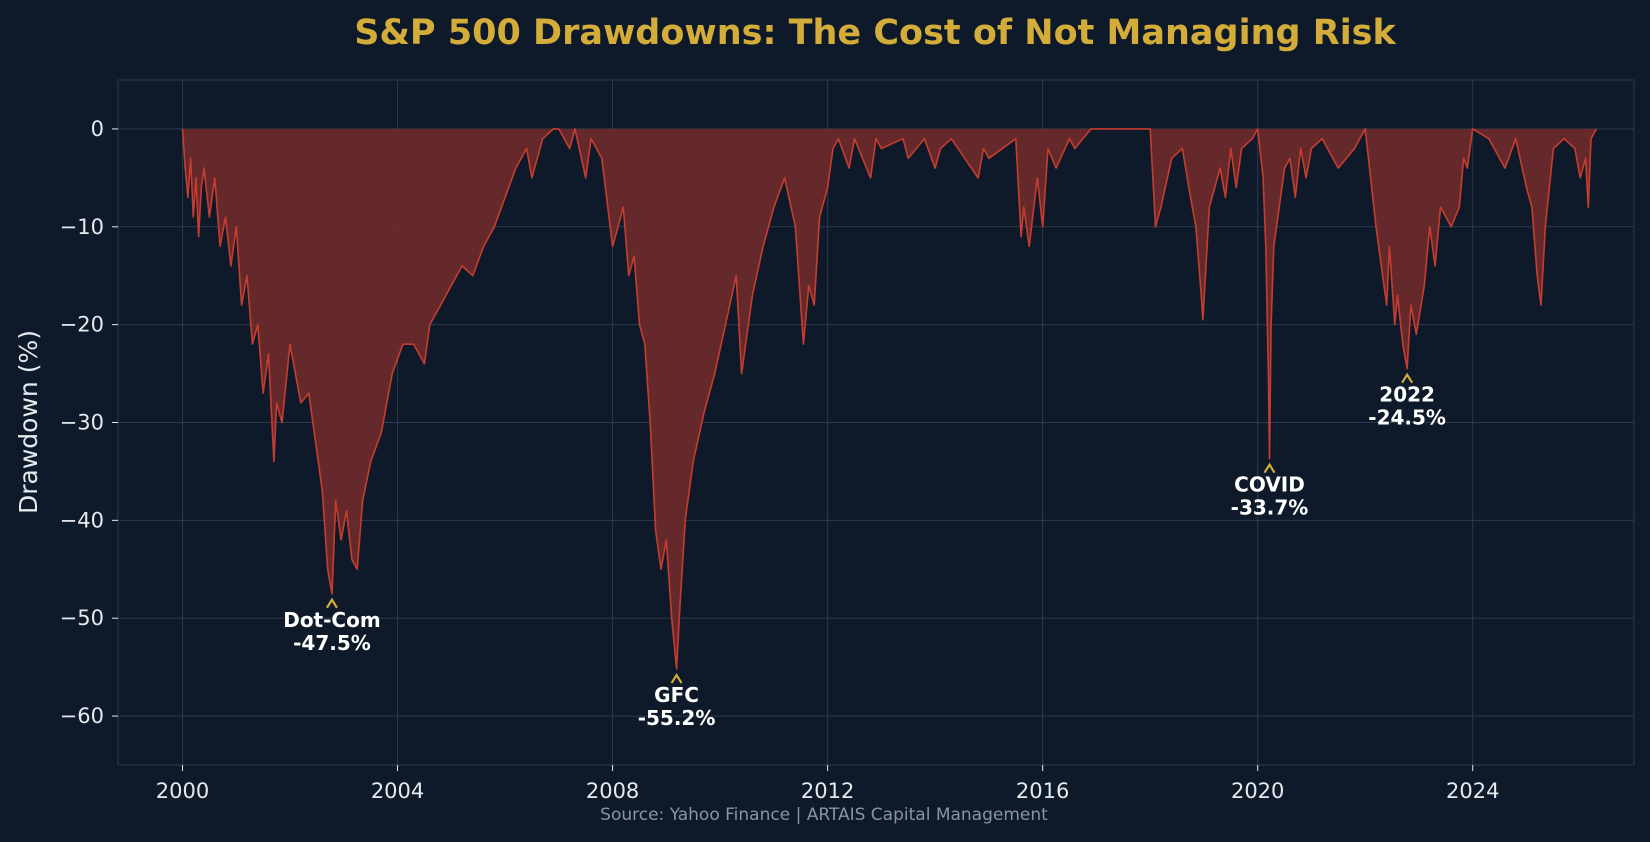 The width and height of the screenshot is (1650, 842). I want to click on x-tick-label: 2008, so click(612, 791).